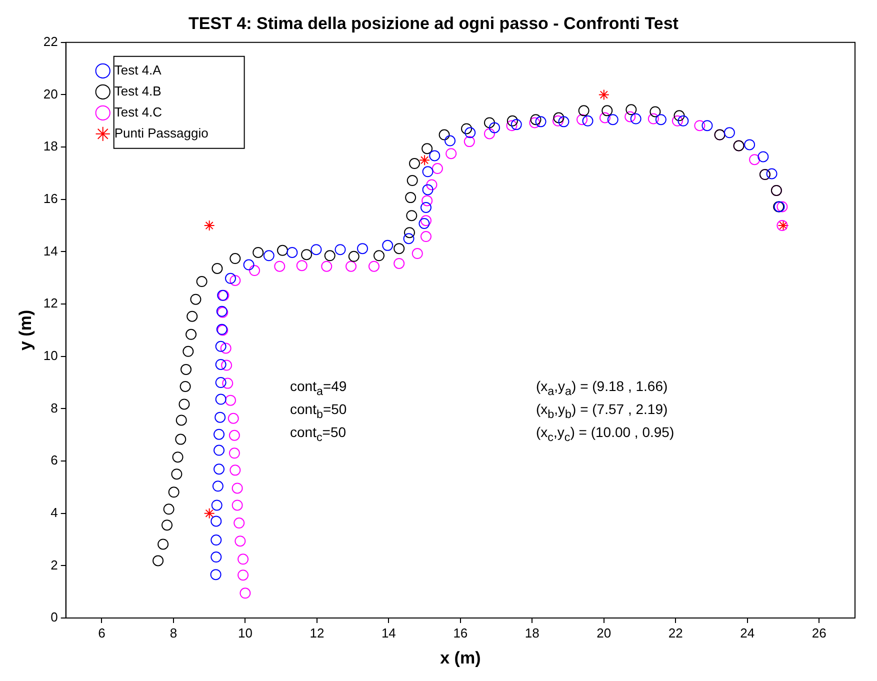 The image size is (877, 681). What do you see at coordinates (245, 632) in the screenshot?
I see `x-tick-label: 10` at bounding box center [245, 632].